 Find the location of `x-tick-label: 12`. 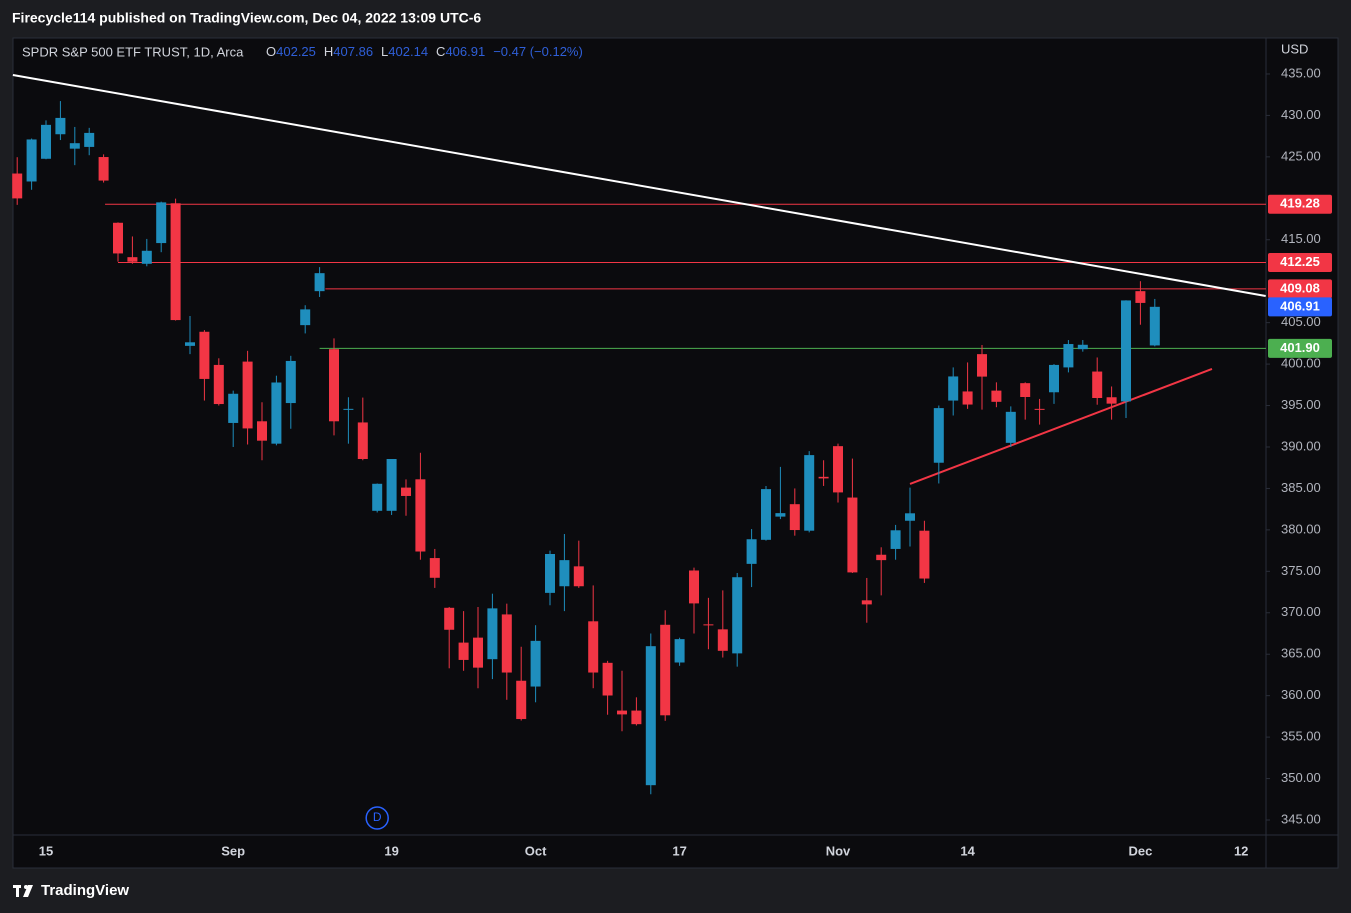

x-tick-label: 12 is located at coordinates (1241, 850).